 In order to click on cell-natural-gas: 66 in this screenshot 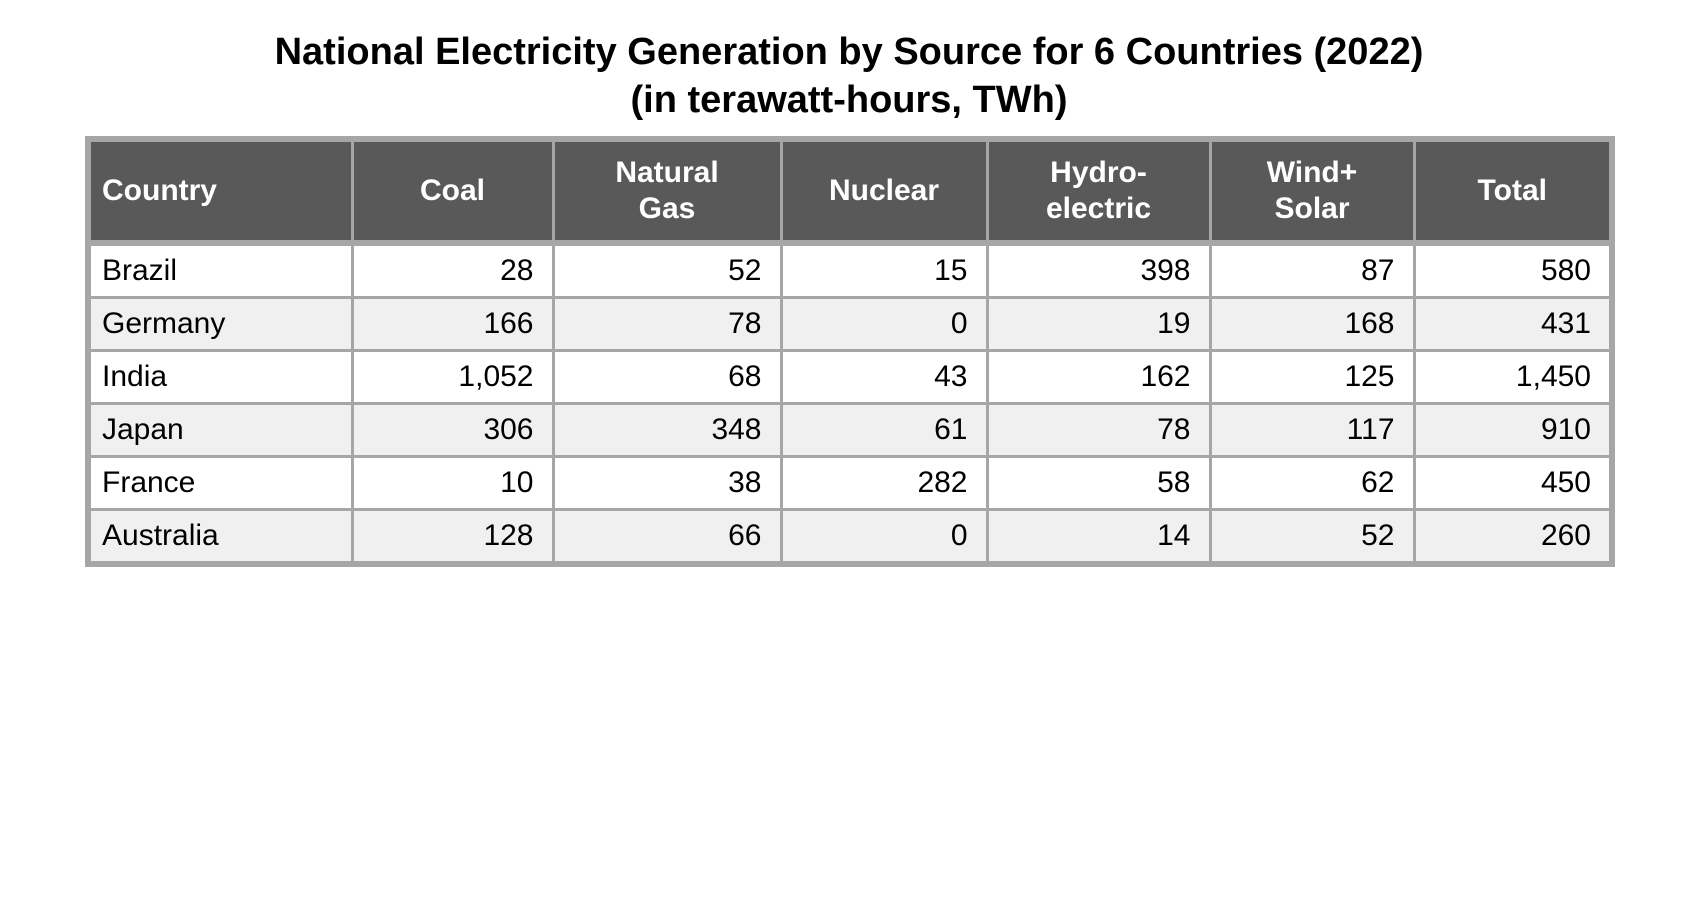, I will do `click(667, 537)`.